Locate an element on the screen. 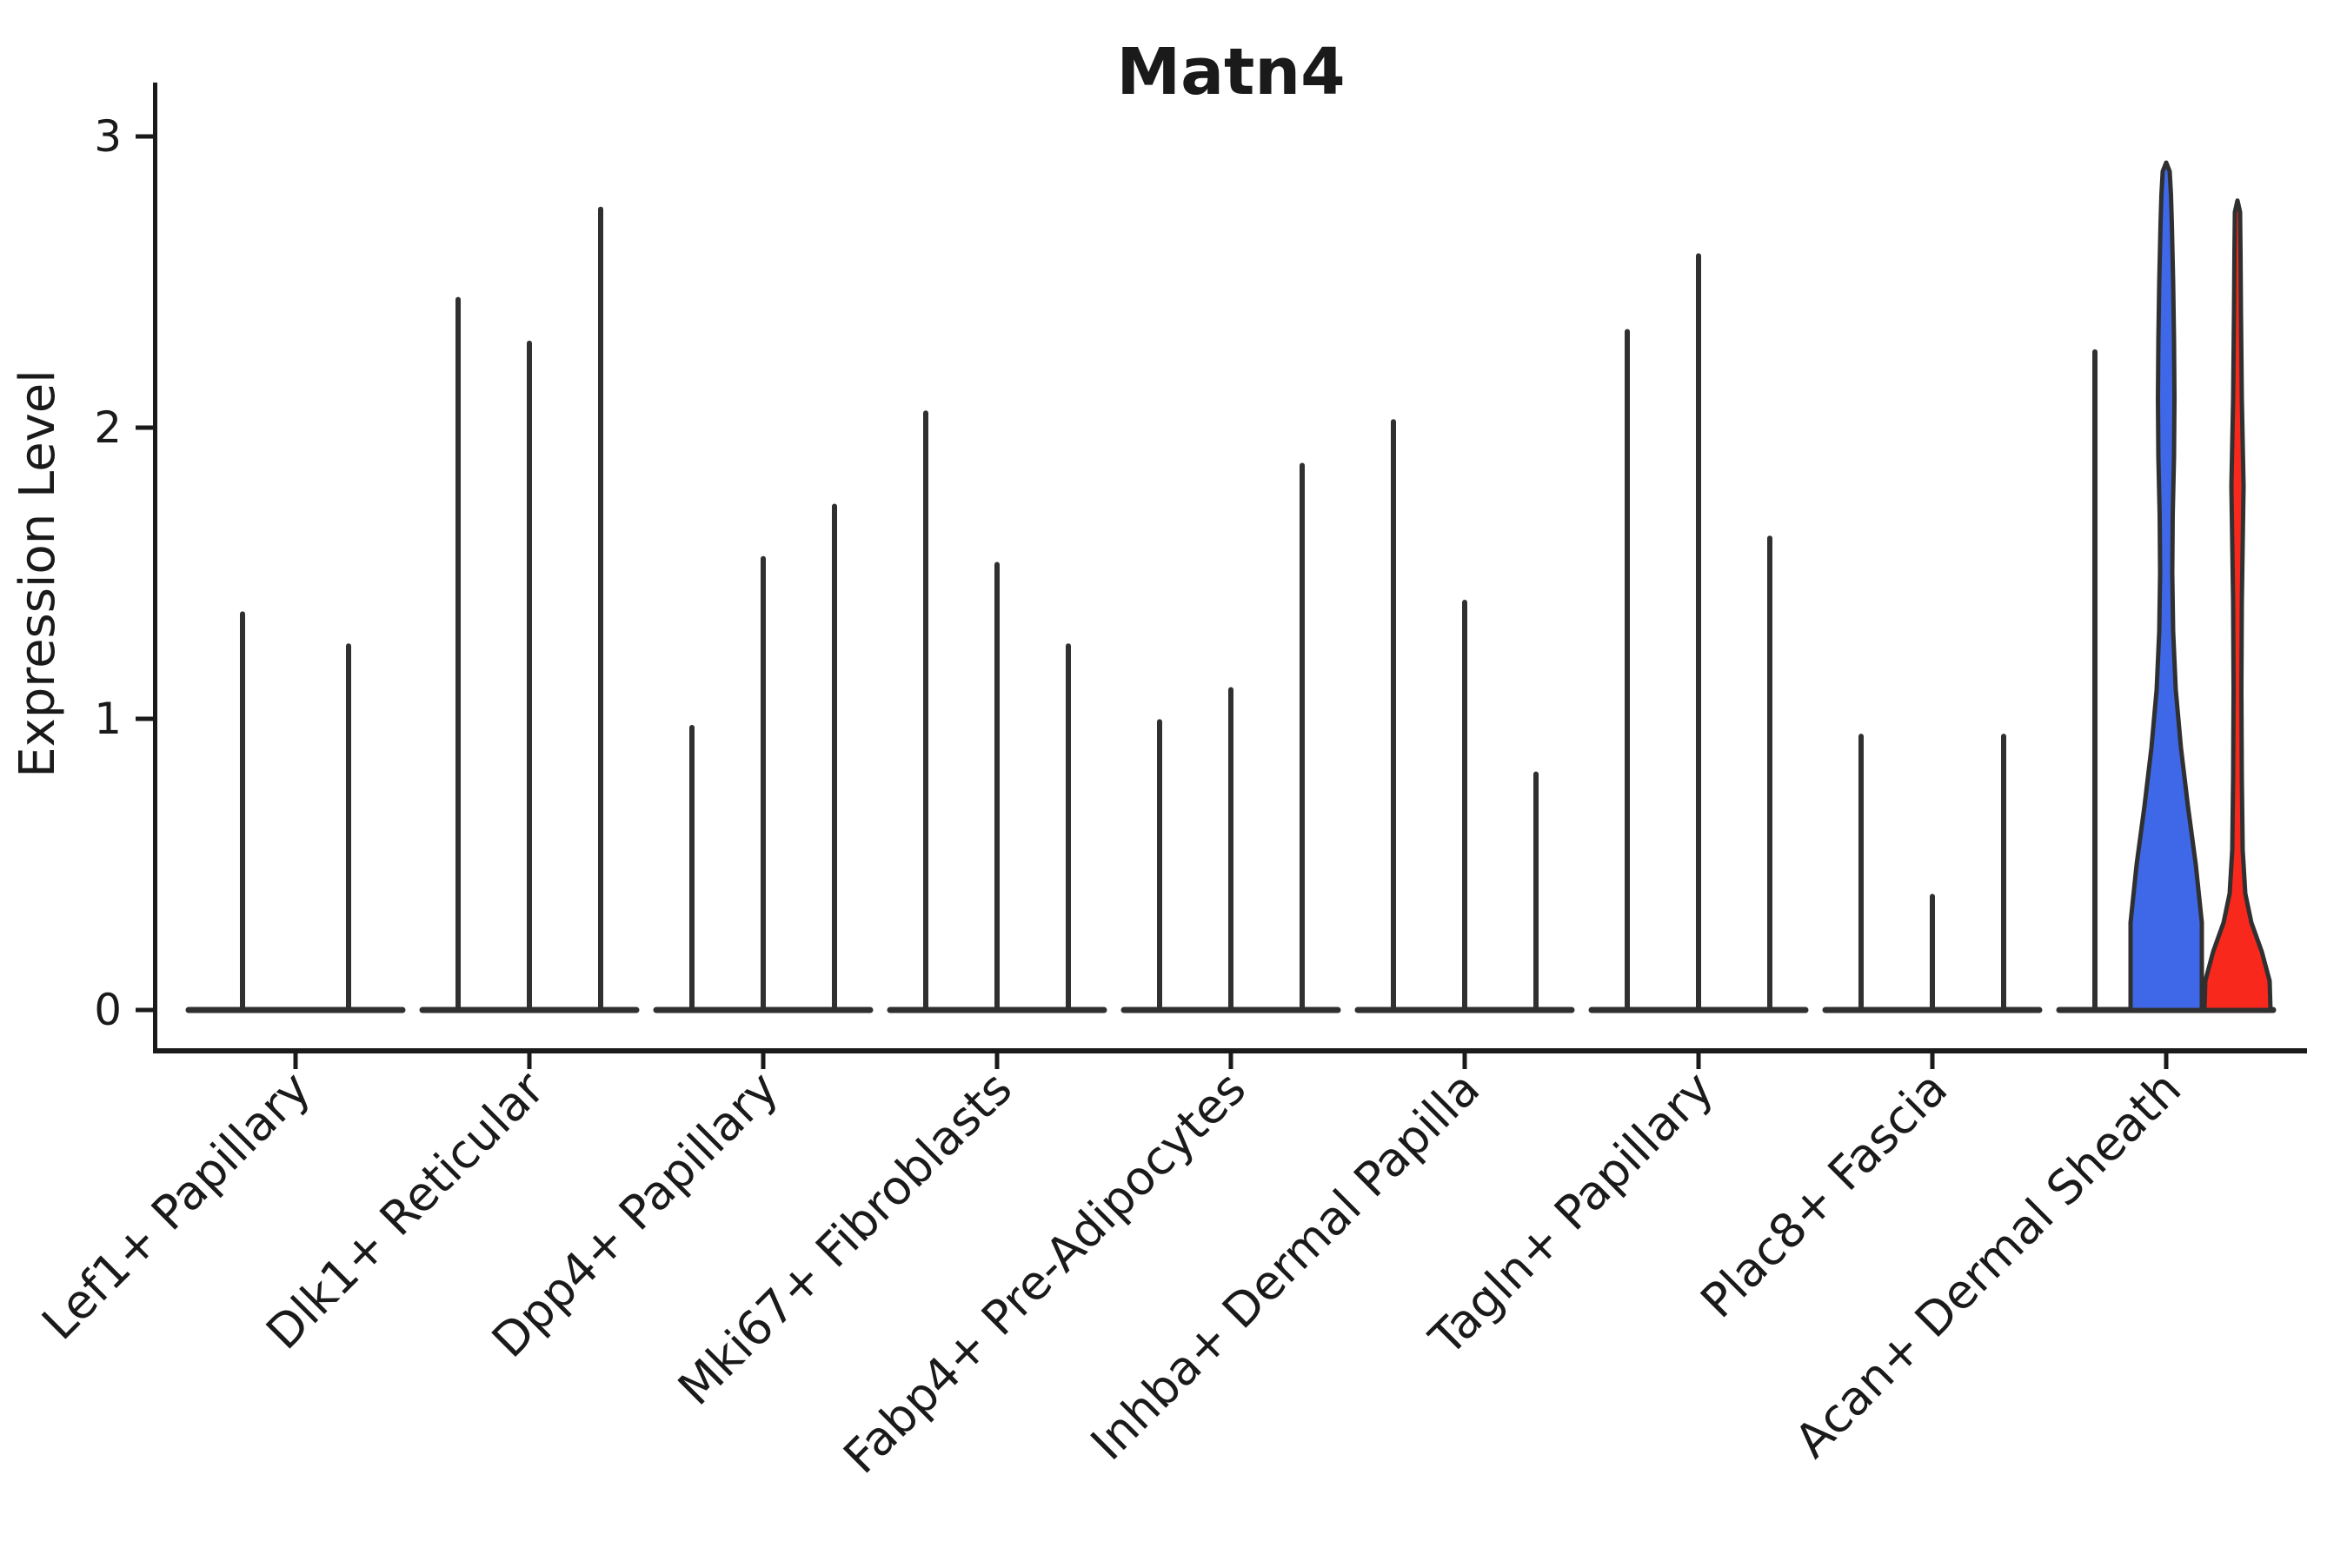  left-spine is located at coordinates (155, 568).